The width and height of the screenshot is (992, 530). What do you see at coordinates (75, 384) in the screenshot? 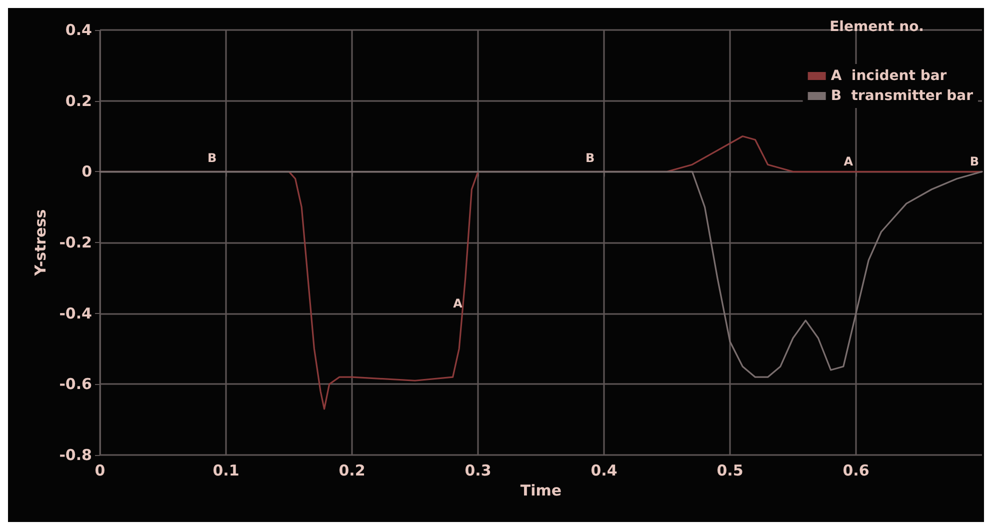
I see `y-tick-label: -0.6` at bounding box center [75, 384].